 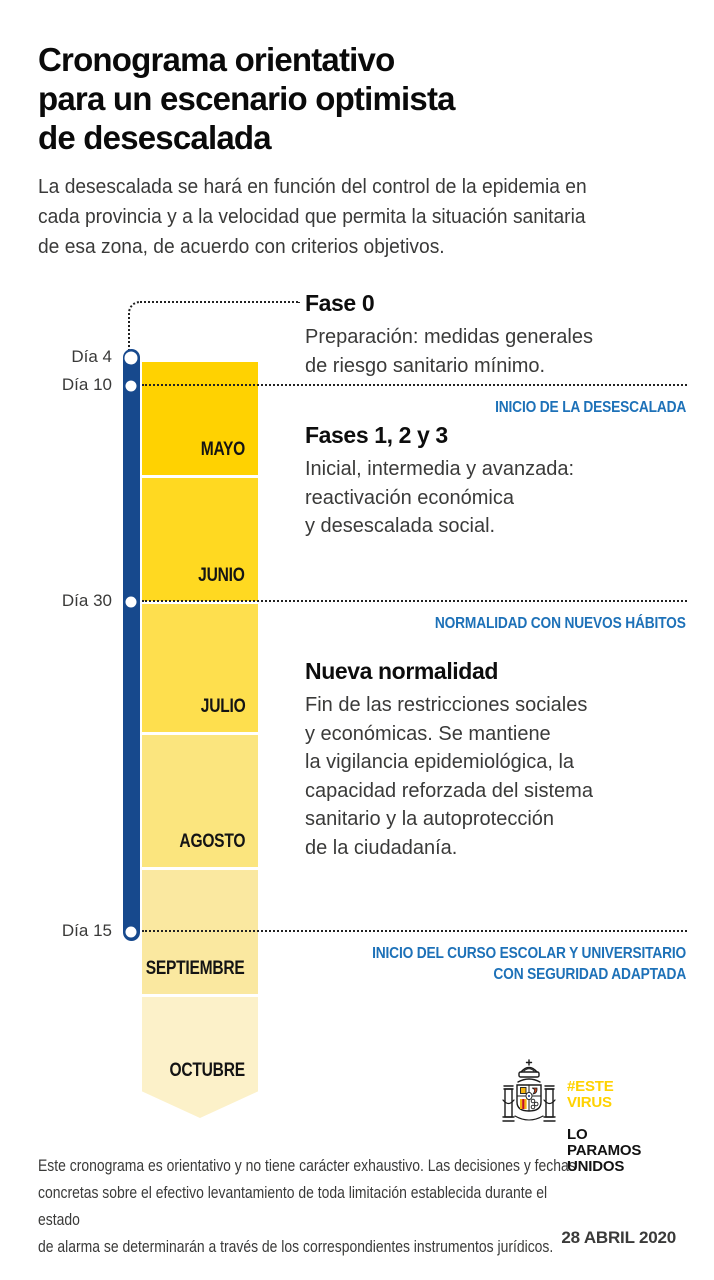 I want to click on day-label: Día 10, so click(x=86, y=384).